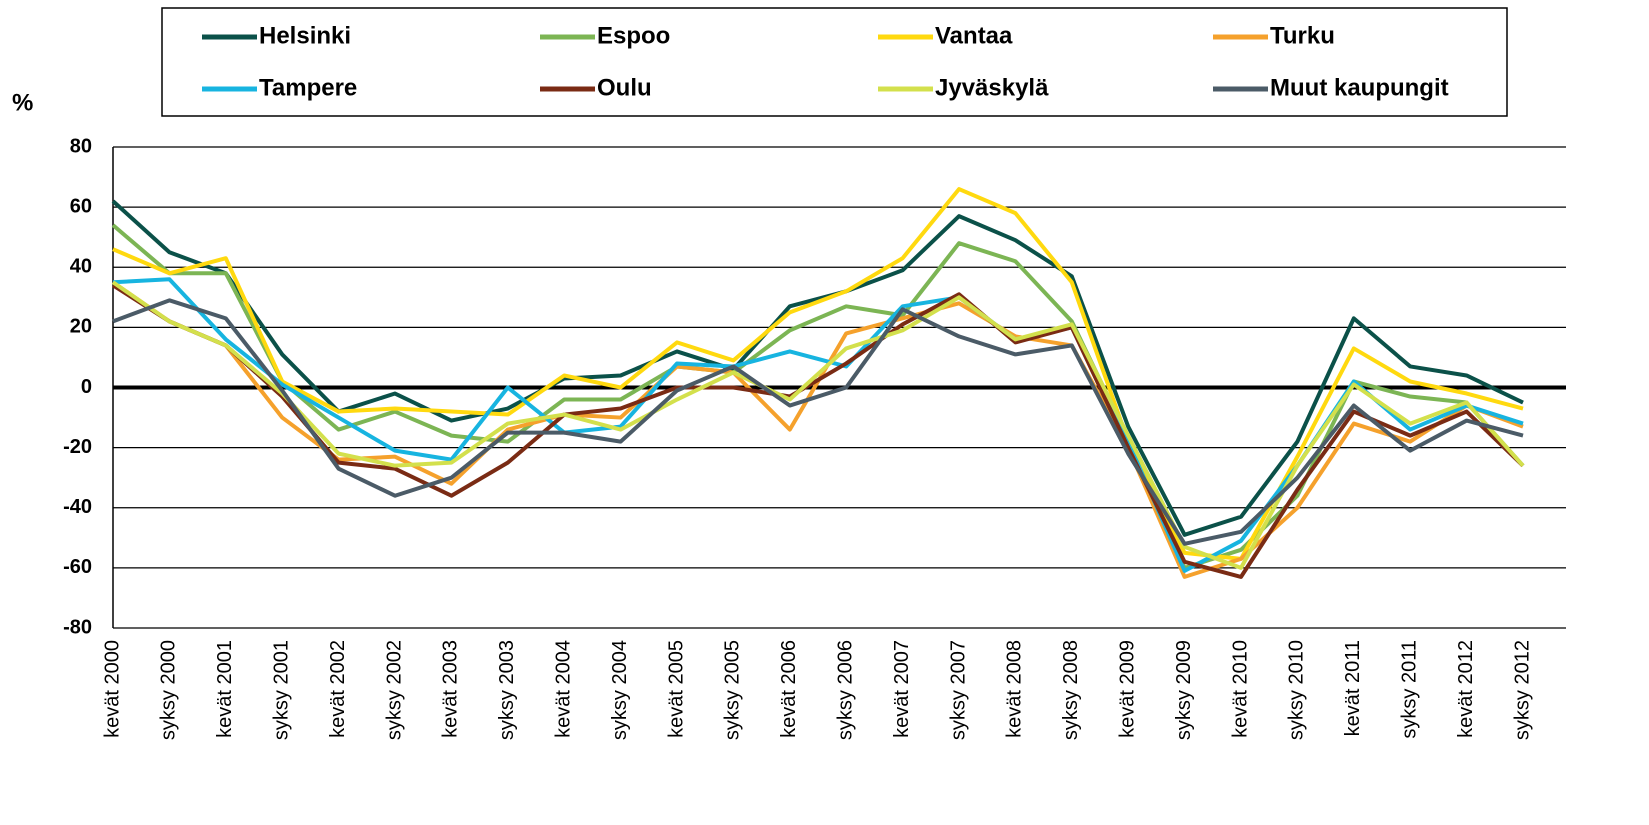 Image resolution: width=1649 pixels, height=825 pixels. Describe the element at coordinates (81, 206) in the screenshot. I see `y-tick-label: 60` at that location.